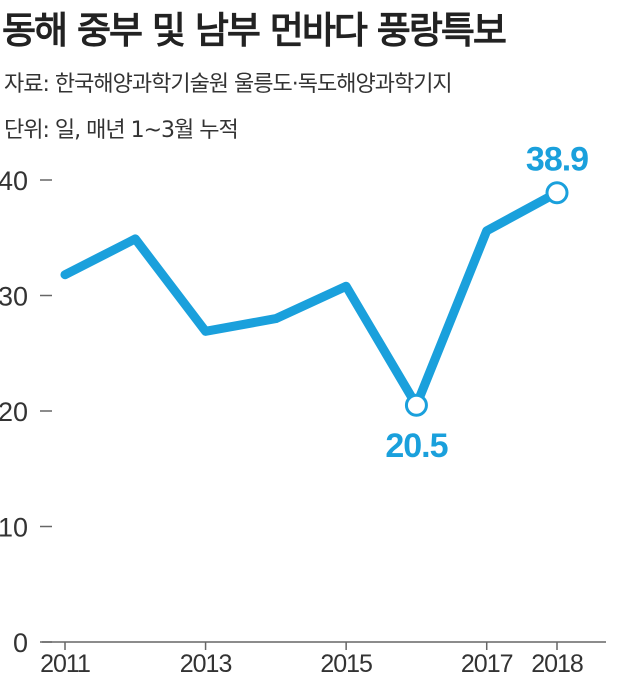 The width and height of the screenshot is (620, 676). I want to click on y-tick-label: 40, so click(14, 181).